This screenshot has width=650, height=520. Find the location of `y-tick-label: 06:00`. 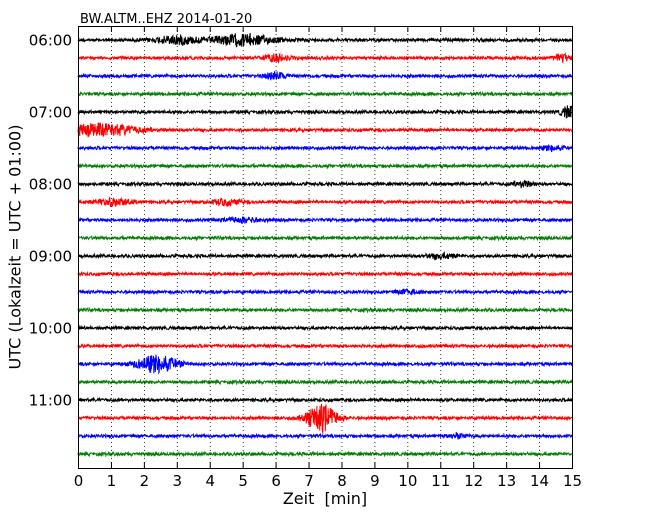

y-tick-label: 06:00 is located at coordinates (50, 41).